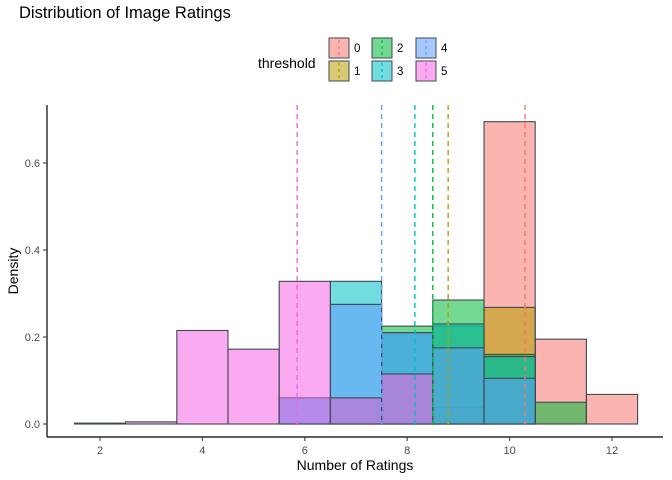 This screenshot has height=480, width=672. Describe the element at coordinates (357, 72) in the screenshot. I see `legend-label-1: 1` at that location.